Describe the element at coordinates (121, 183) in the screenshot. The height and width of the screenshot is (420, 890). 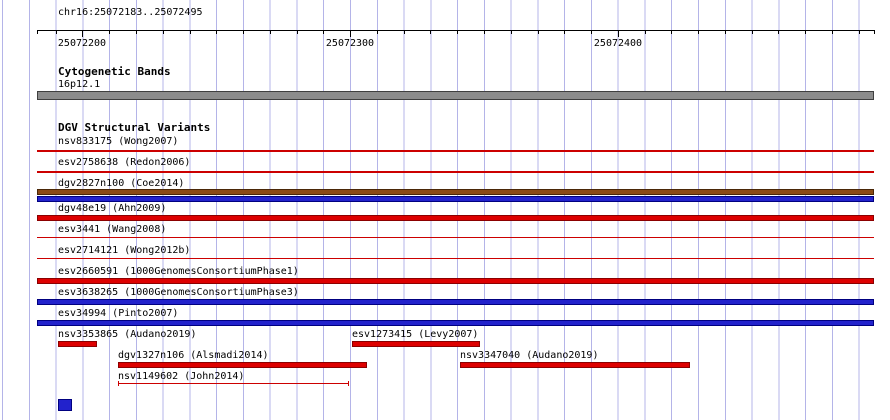
I see `variant-label: dgv2827n100 (Coe2014)` at that location.